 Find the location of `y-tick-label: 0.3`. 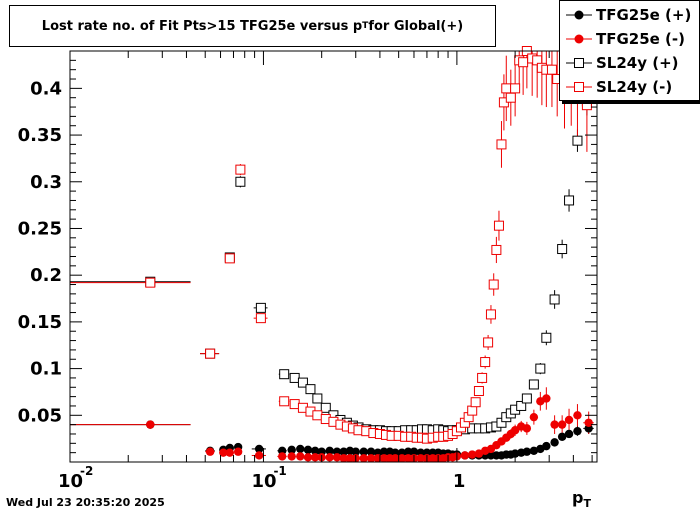

y-tick-label: 0.3 is located at coordinates (46, 182).